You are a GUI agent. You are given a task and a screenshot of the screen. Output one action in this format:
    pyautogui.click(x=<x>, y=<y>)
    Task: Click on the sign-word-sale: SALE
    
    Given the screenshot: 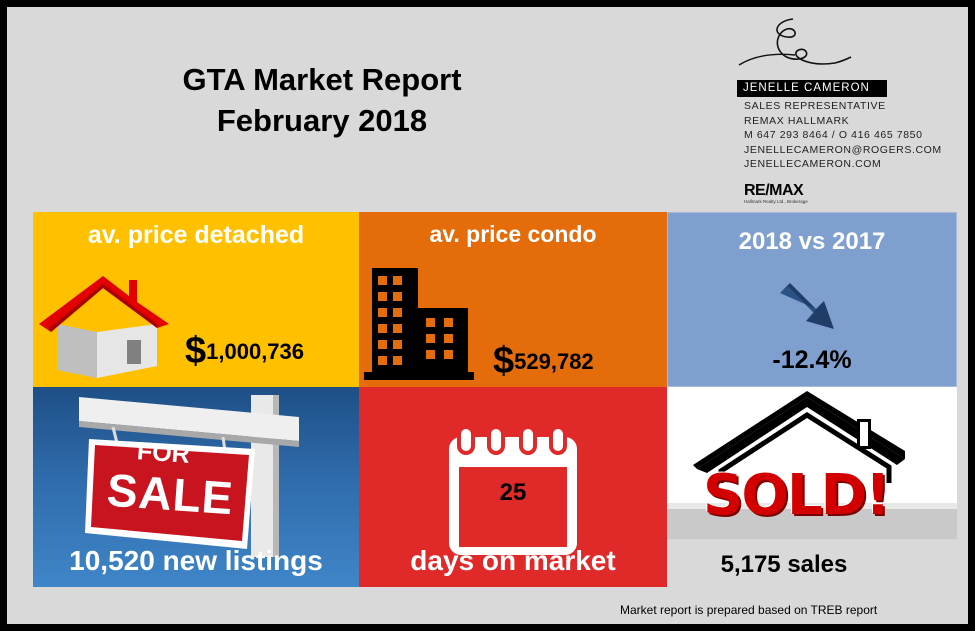 What is the action you would take?
    pyautogui.click(x=170, y=494)
    